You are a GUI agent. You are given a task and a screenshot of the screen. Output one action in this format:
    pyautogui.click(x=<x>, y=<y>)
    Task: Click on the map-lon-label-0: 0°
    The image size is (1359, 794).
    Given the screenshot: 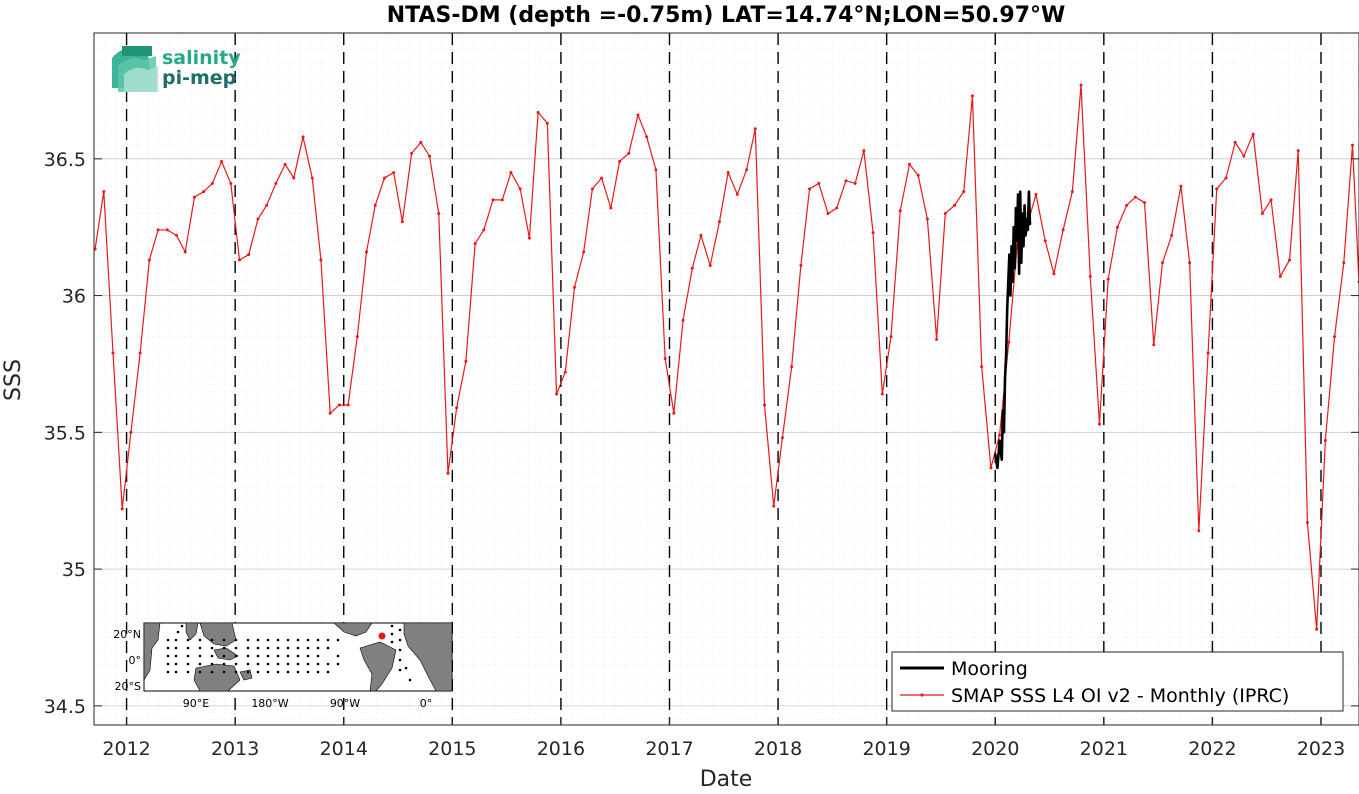 What is the action you would take?
    pyautogui.click(x=426, y=703)
    